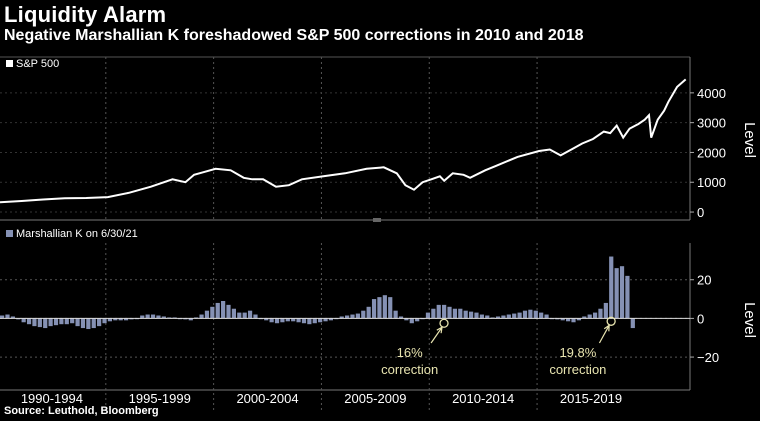  What do you see at coordinates (711, 182) in the screenshot?
I see `y-tick-label: 1000` at bounding box center [711, 182].